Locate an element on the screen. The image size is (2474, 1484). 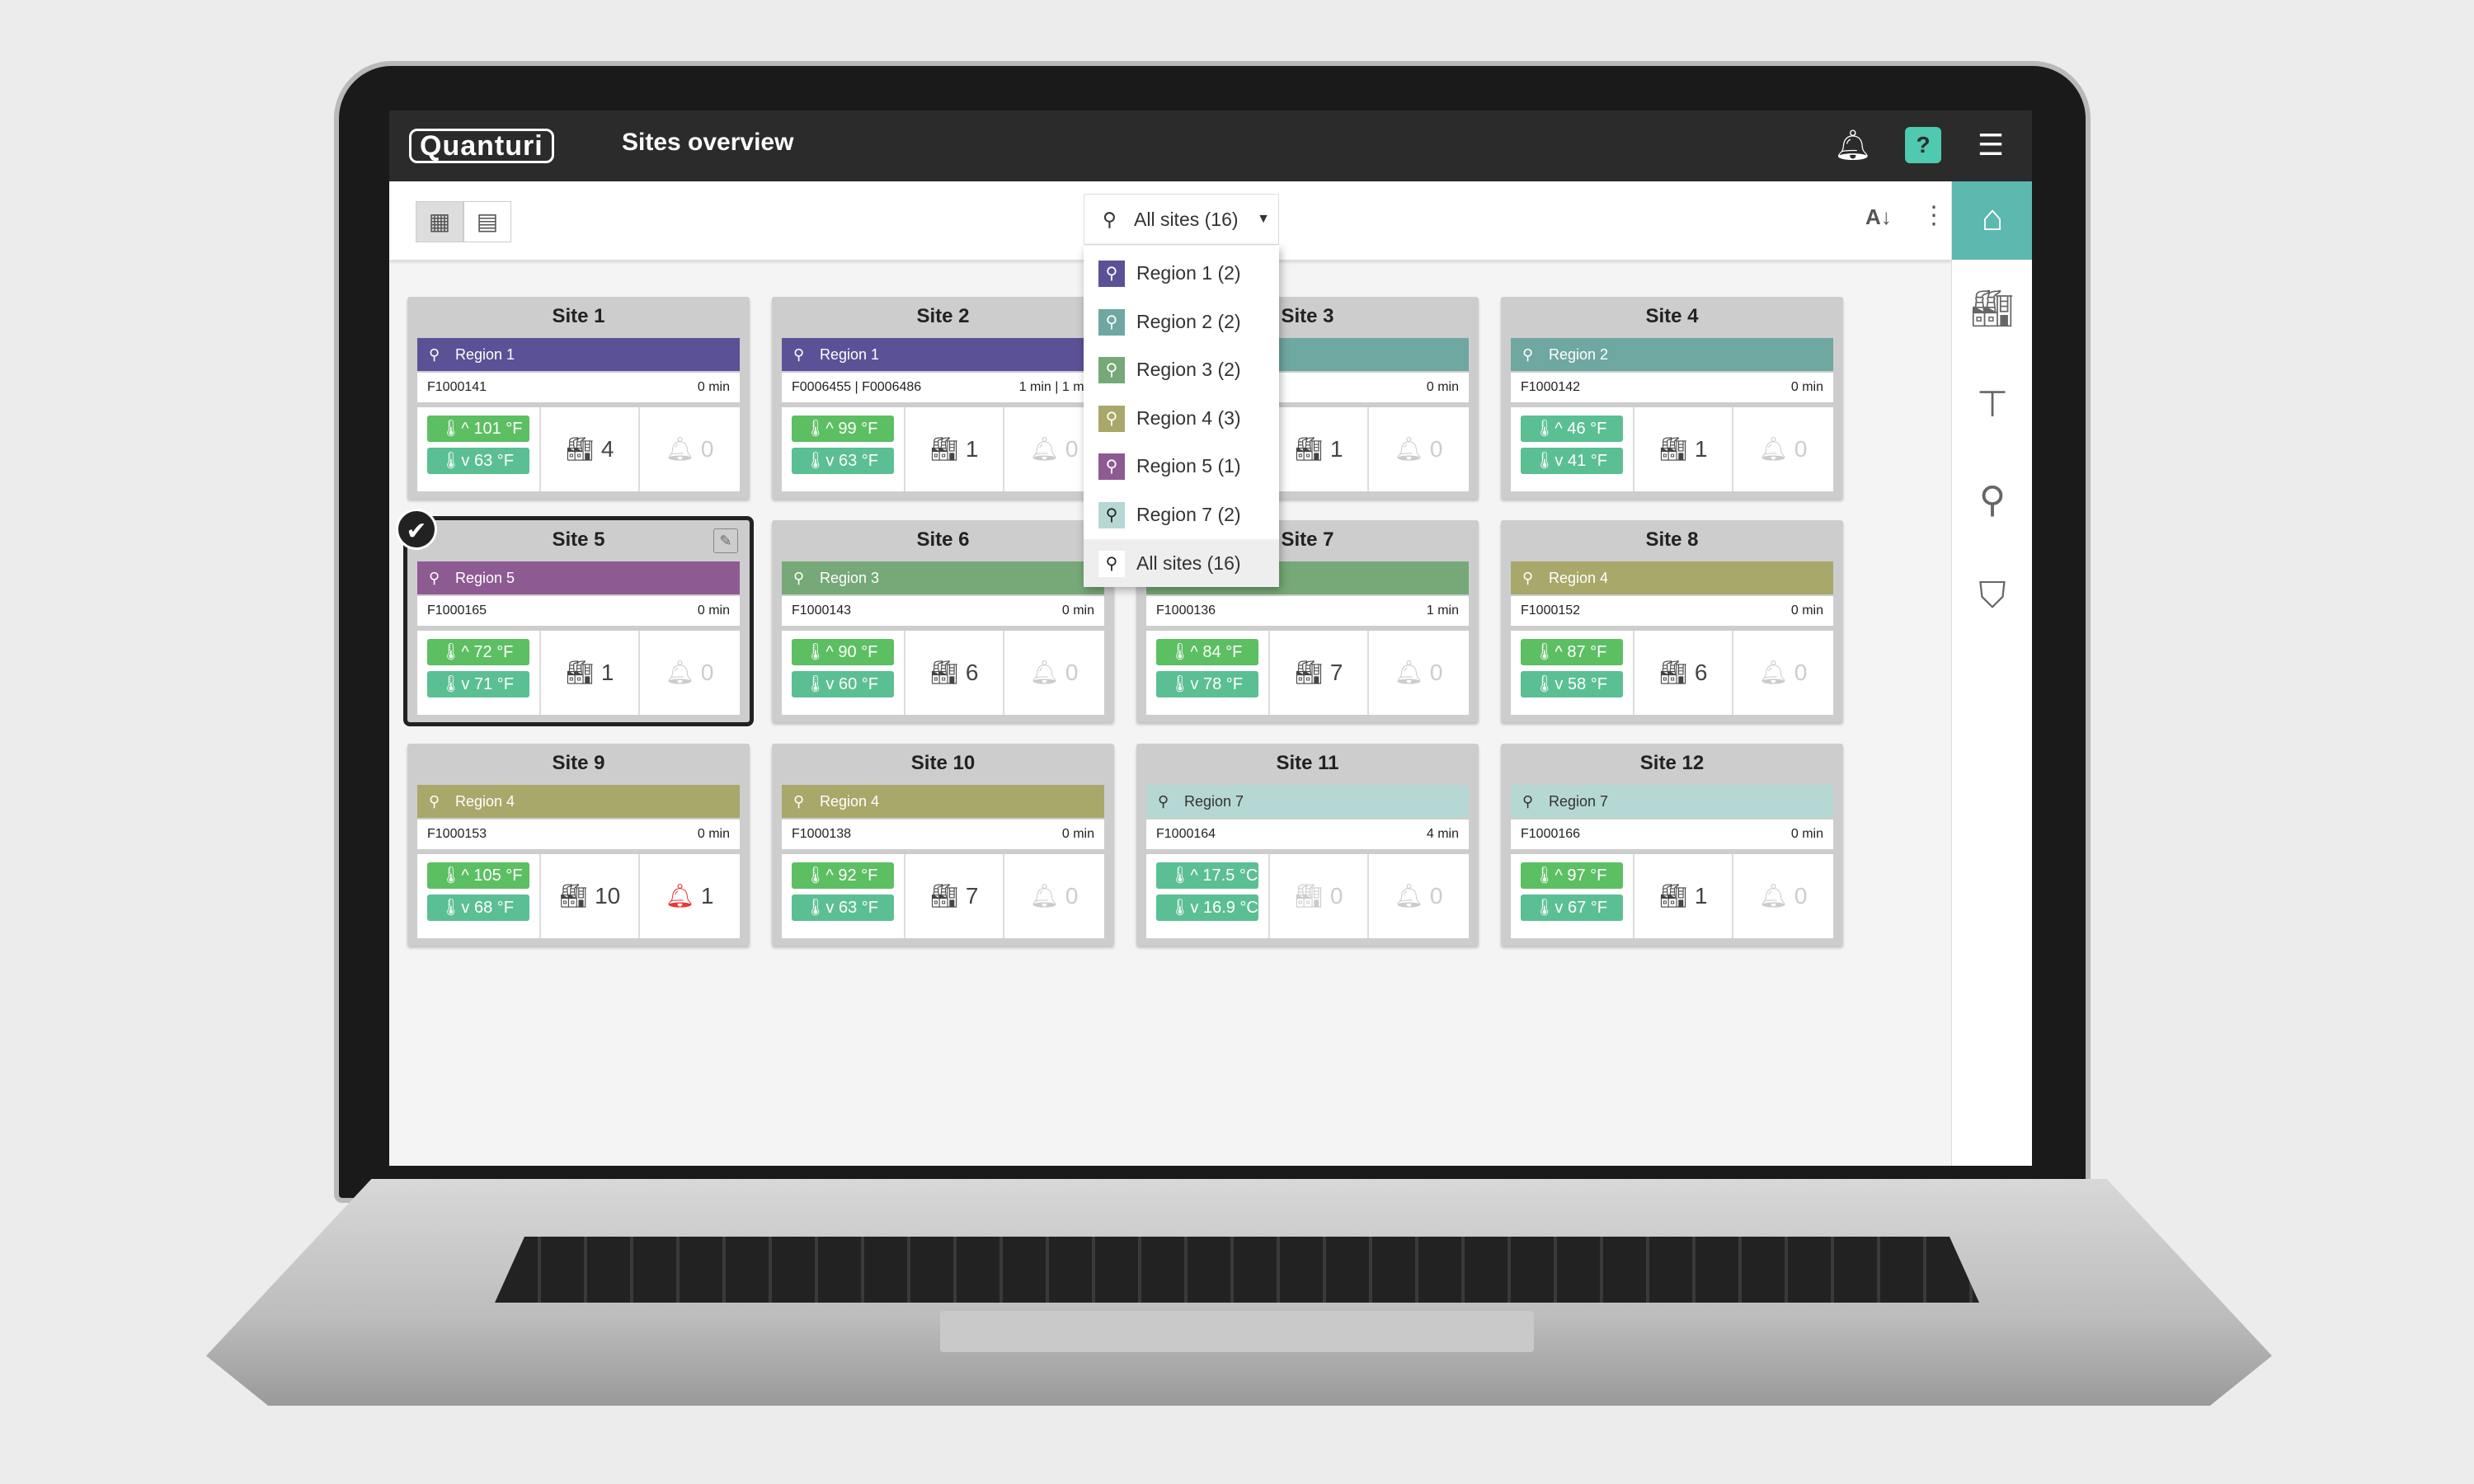
list-view-icon: ▤ is located at coordinates (487, 221).